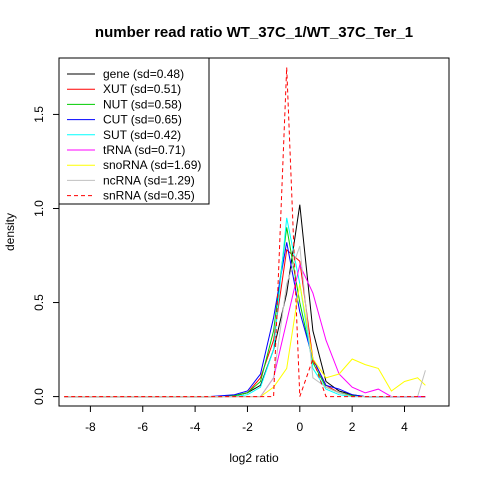  Describe the element at coordinates (254, 32) in the screenshot. I see `chart-title: number read ratio WT_37C_1/WT_37C_Ter_1` at that location.